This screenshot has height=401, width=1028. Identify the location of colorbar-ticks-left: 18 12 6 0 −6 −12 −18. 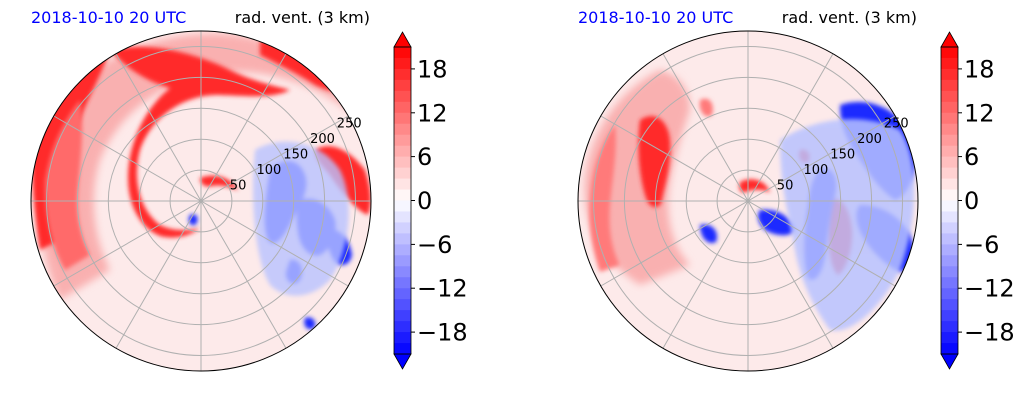
(439, 201).